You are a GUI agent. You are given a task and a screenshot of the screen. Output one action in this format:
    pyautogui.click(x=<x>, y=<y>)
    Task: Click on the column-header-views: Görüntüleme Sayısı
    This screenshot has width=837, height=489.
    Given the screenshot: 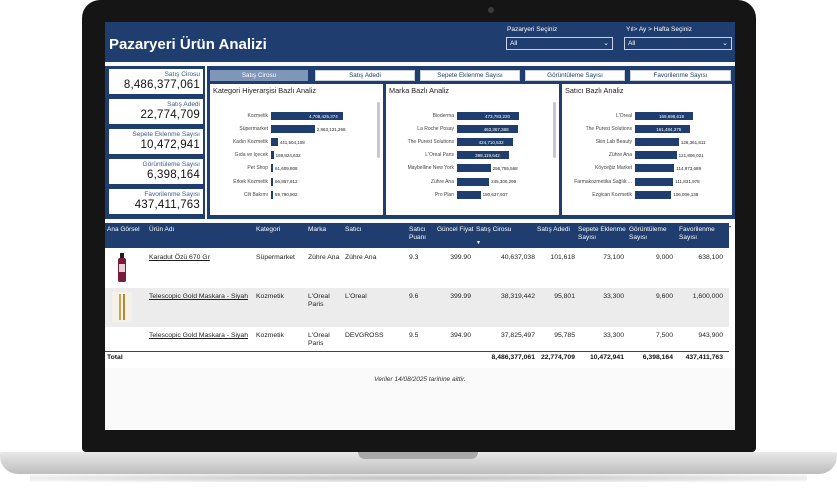 What is the action you would take?
    pyautogui.click(x=648, y=233)
    